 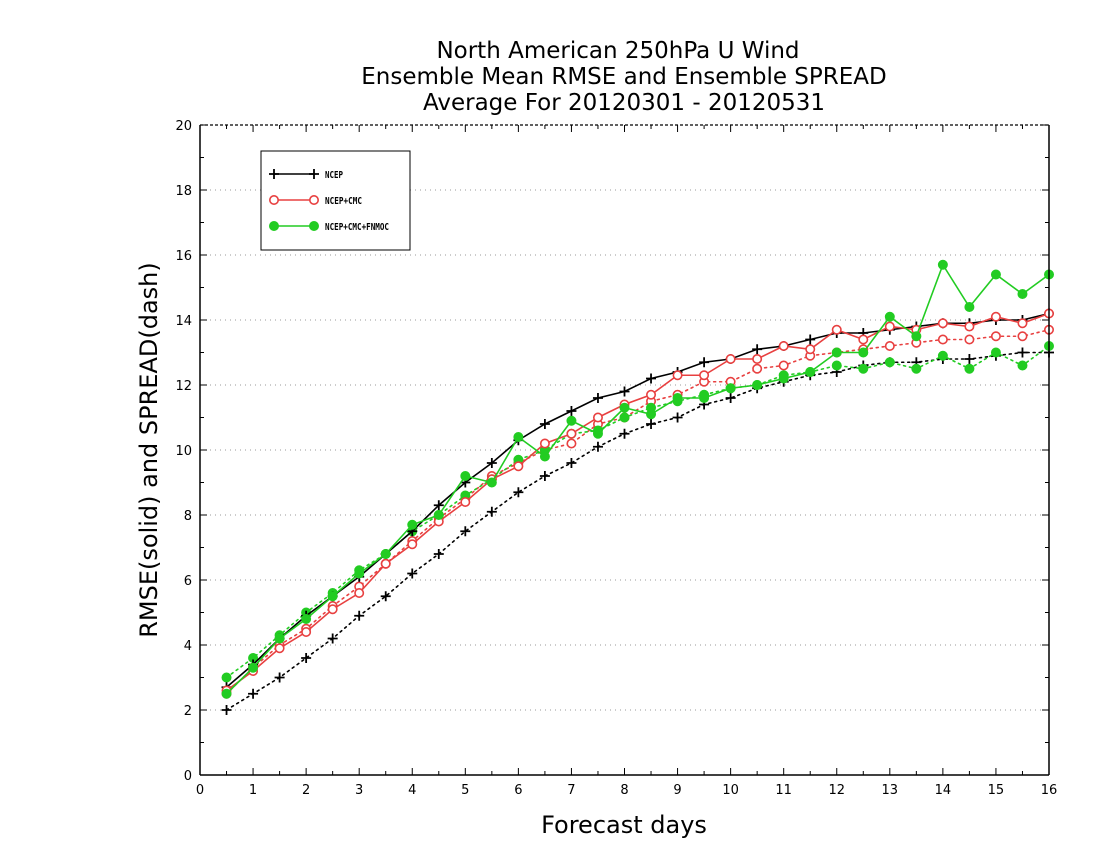 What do you see at coordinates (783, 790) in the screenshot?
I see `x-tick-label-11: 11` at bounding box center [783, 790].